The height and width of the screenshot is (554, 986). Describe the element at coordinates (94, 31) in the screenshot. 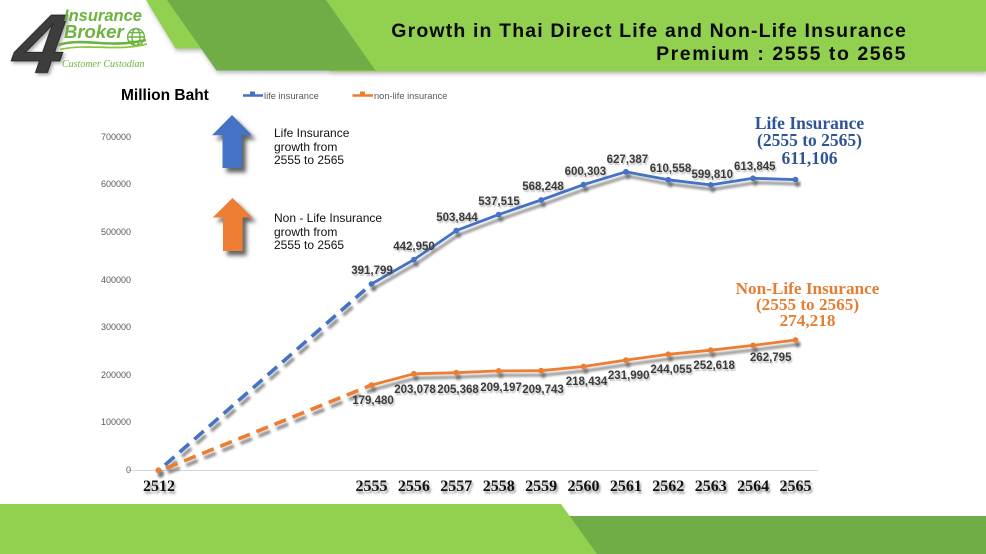

I see `svg-text: Broker` at that location.